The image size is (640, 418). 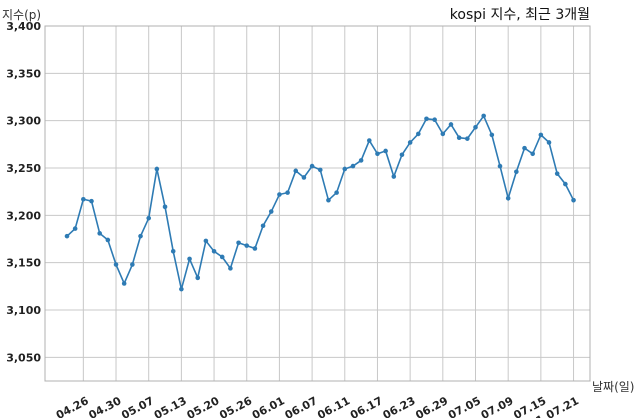 What do you see at coordinates (613, 387) in the screenshot?
I see `x-axis-label: 날짜(일)` at bounding box center [613, 387].